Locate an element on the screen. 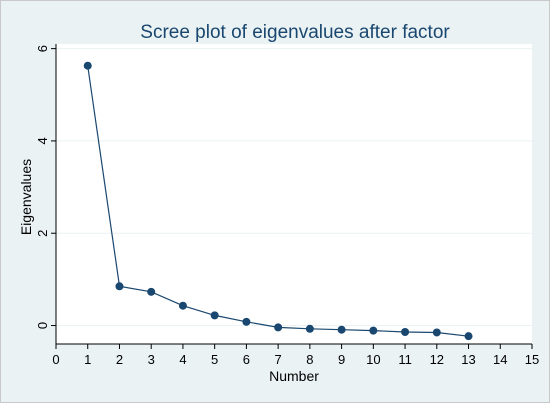 The image size is (550, 403). x-tick-label: 13 is located at coordinates (468, 359).